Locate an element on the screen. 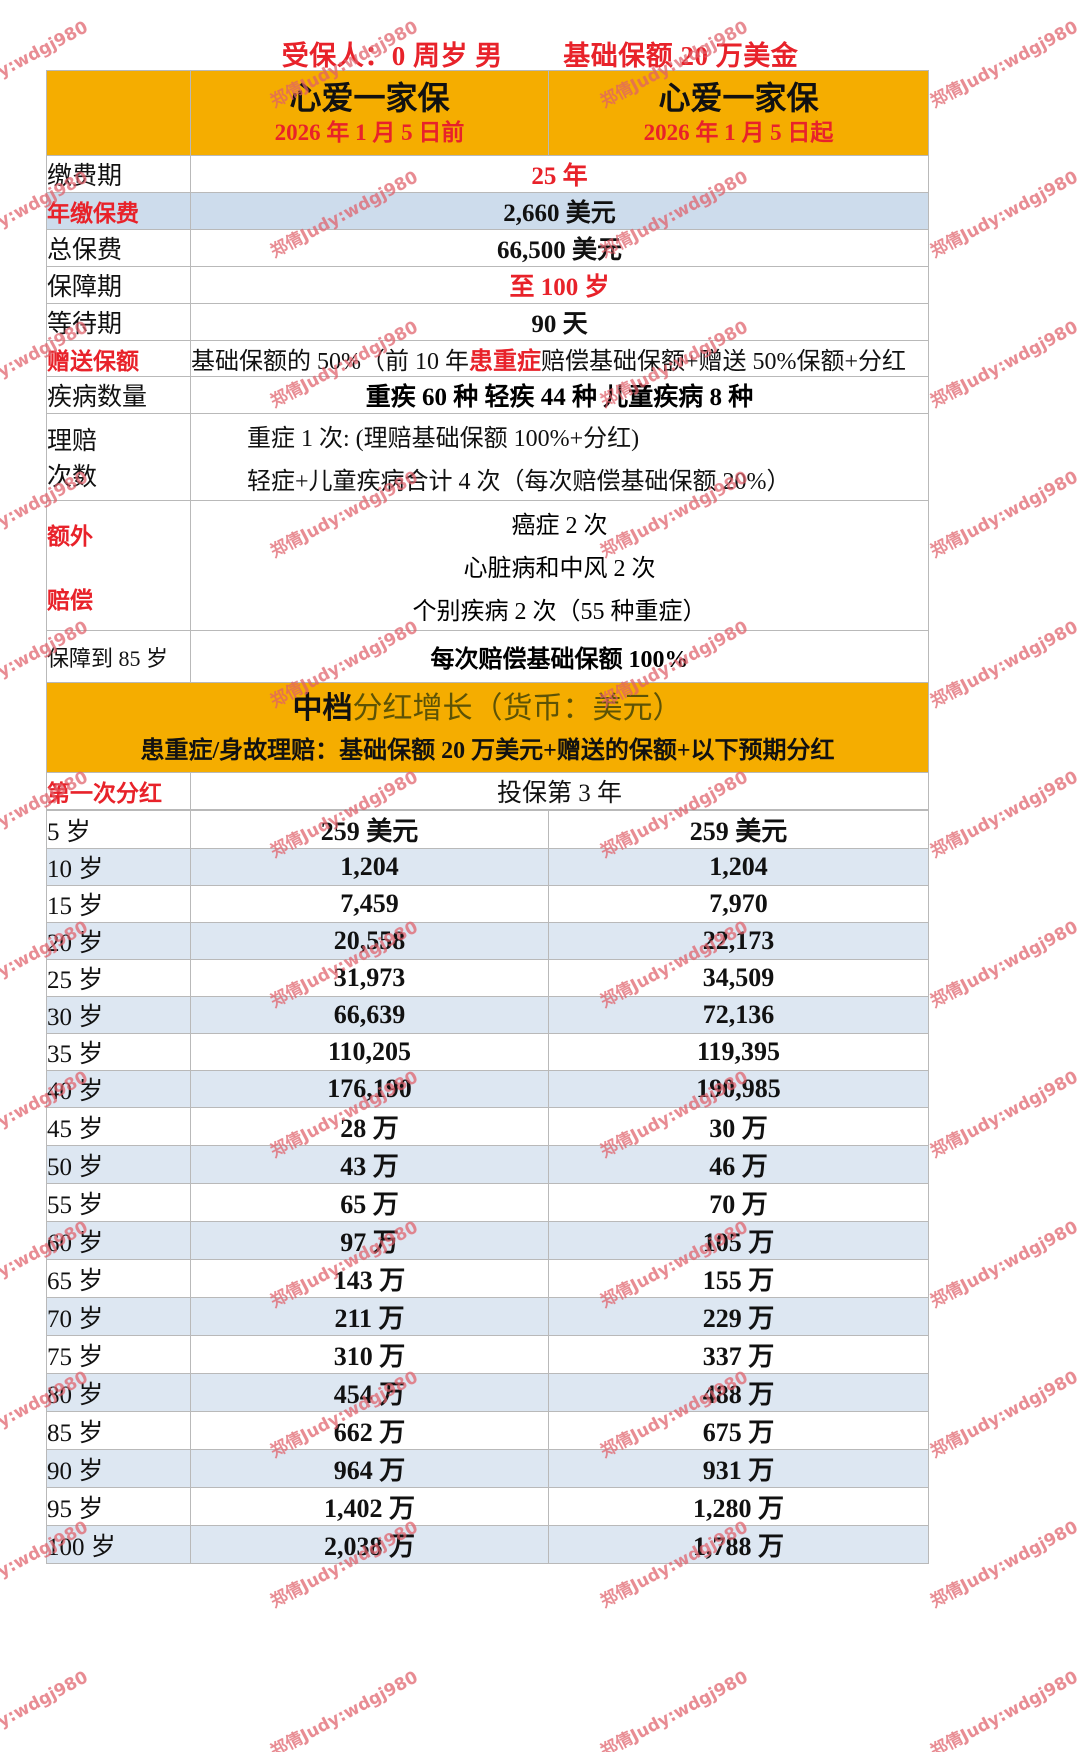 The image size is (1080, 1752). bonus-text-b: 赔偿基础保额+赠送 50%保额+分红 is located at coordinates (724, 362).